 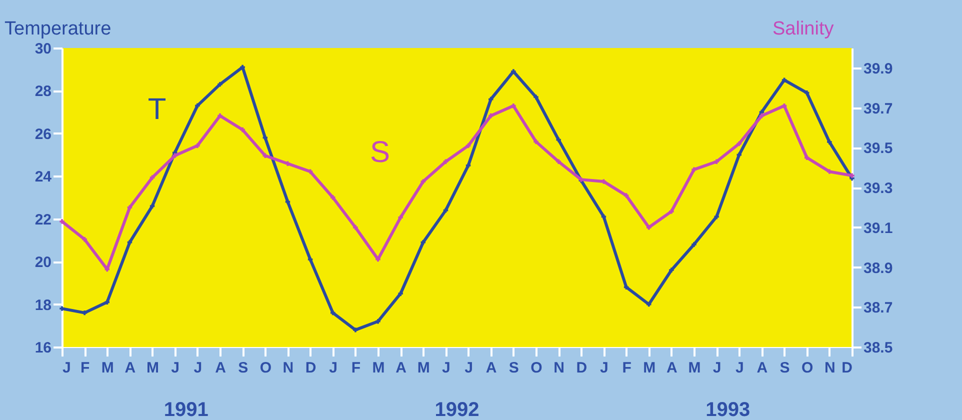 What do you see at coordinates (43, 305) in the screenshot?
I see `y-tick-label: 18` at bounding box center [43, 305].